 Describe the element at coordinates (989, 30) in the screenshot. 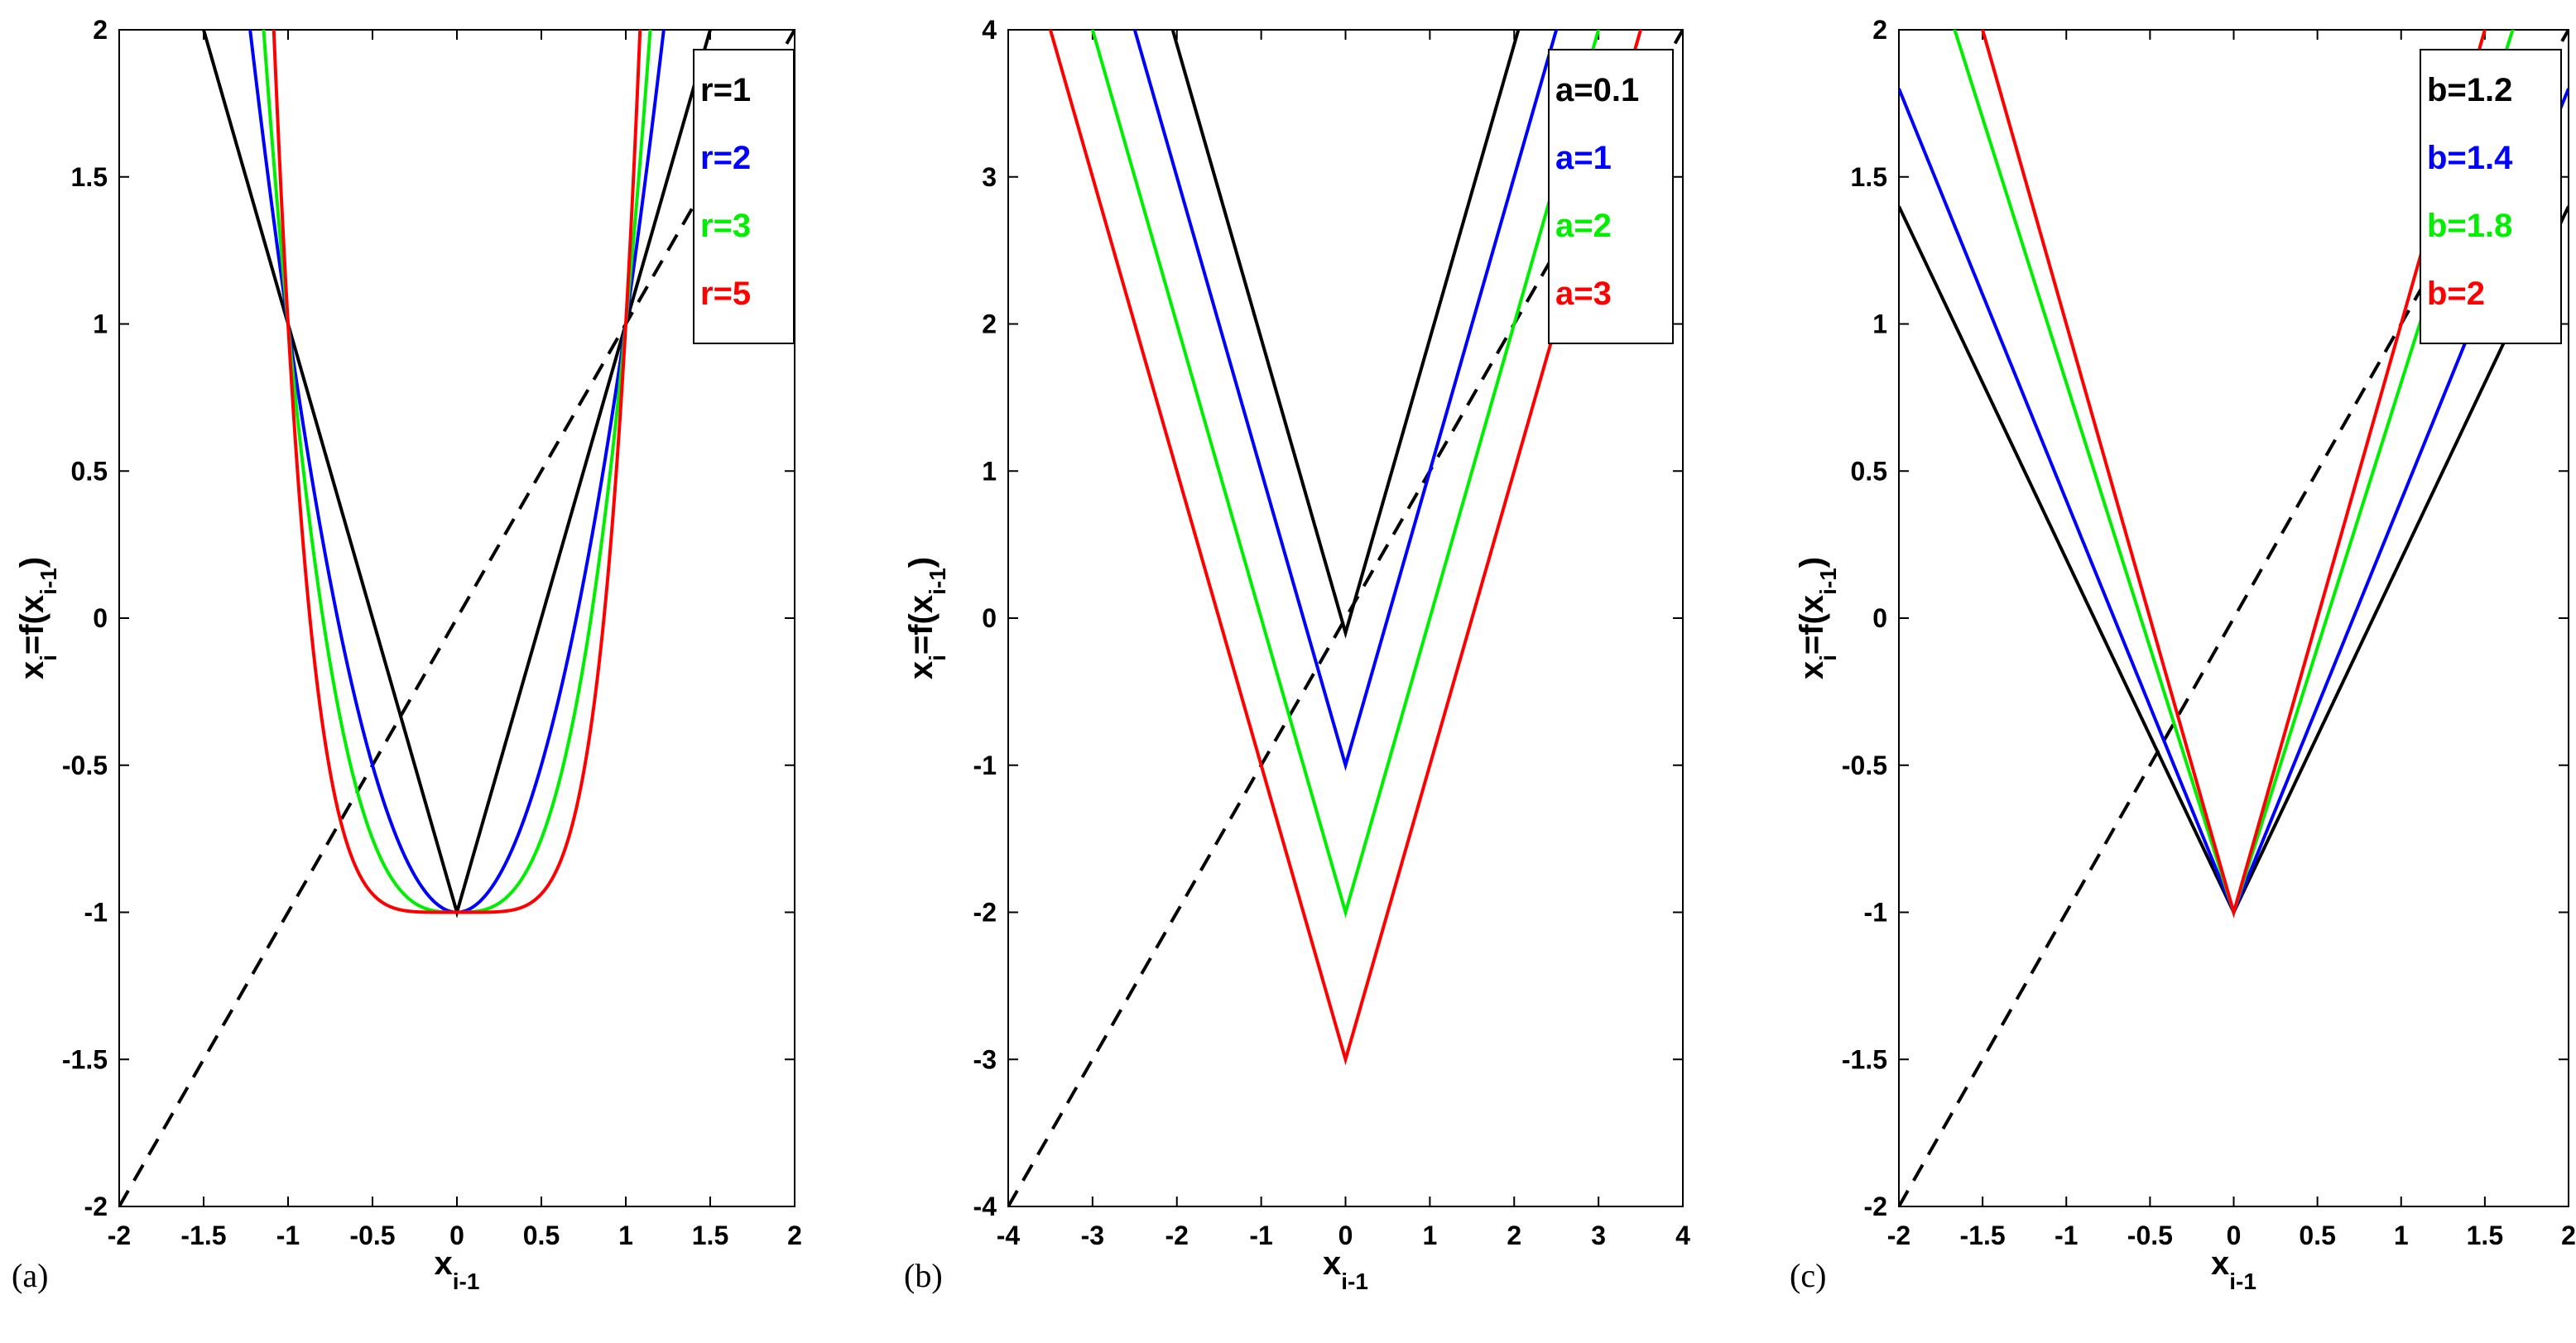

I see `y-tick-label: 4` at that location.